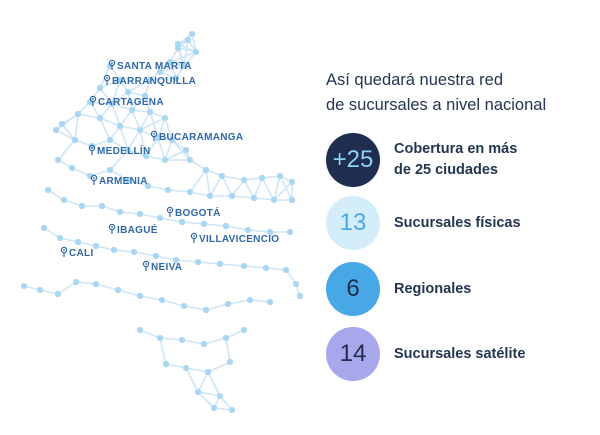 The image size is (600, 435). I want to click on city-marker: ARMENIA, so click(118, 180).